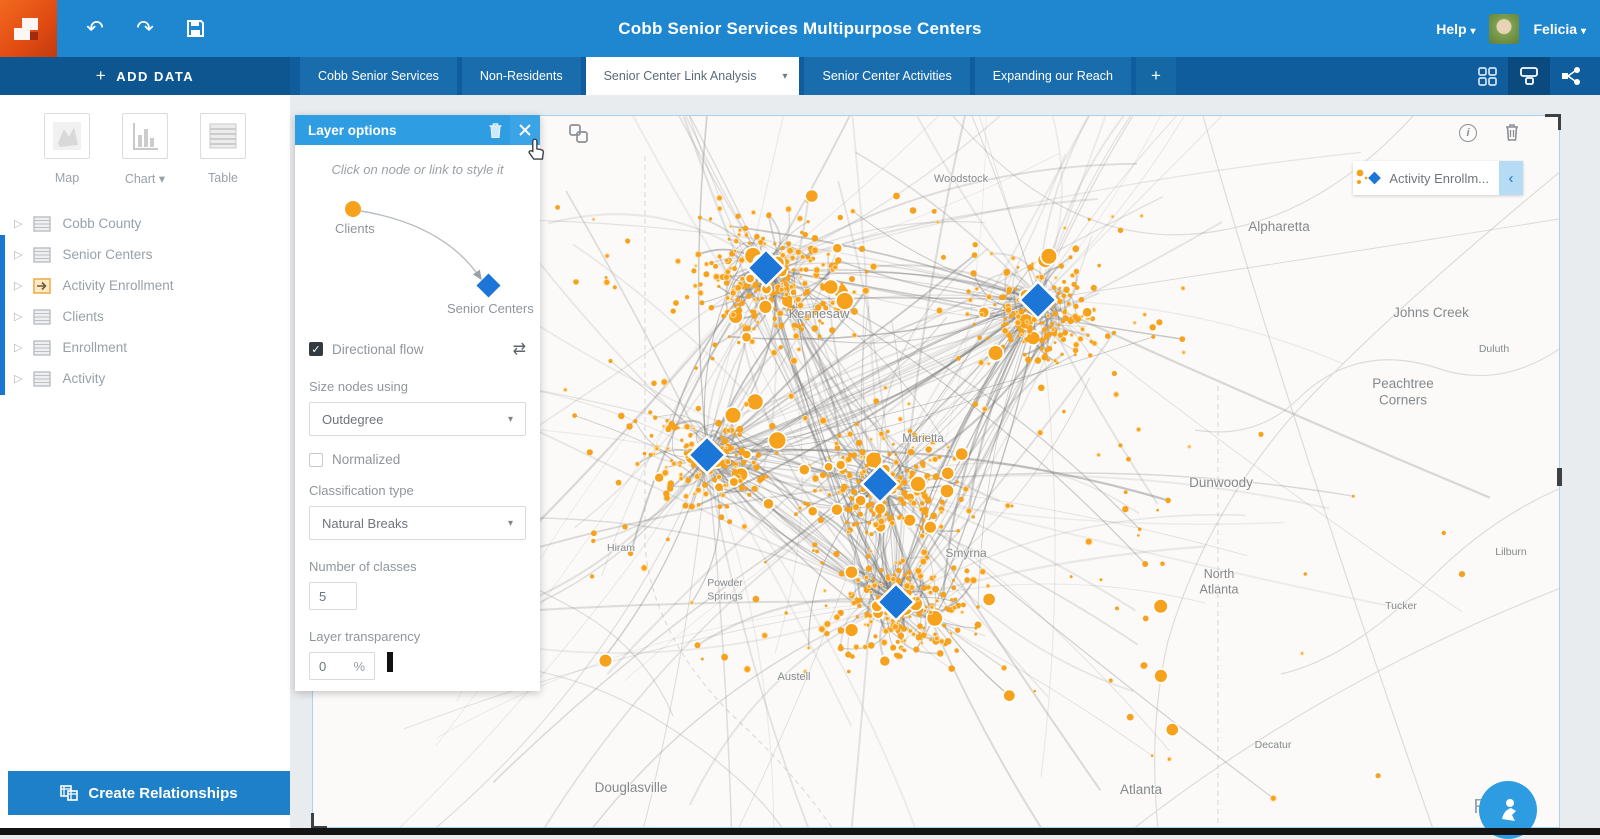  Describe the element at coordinates (117, 285) in the screenshot. I see `dataset-name: Activity Enrollment` at that location.